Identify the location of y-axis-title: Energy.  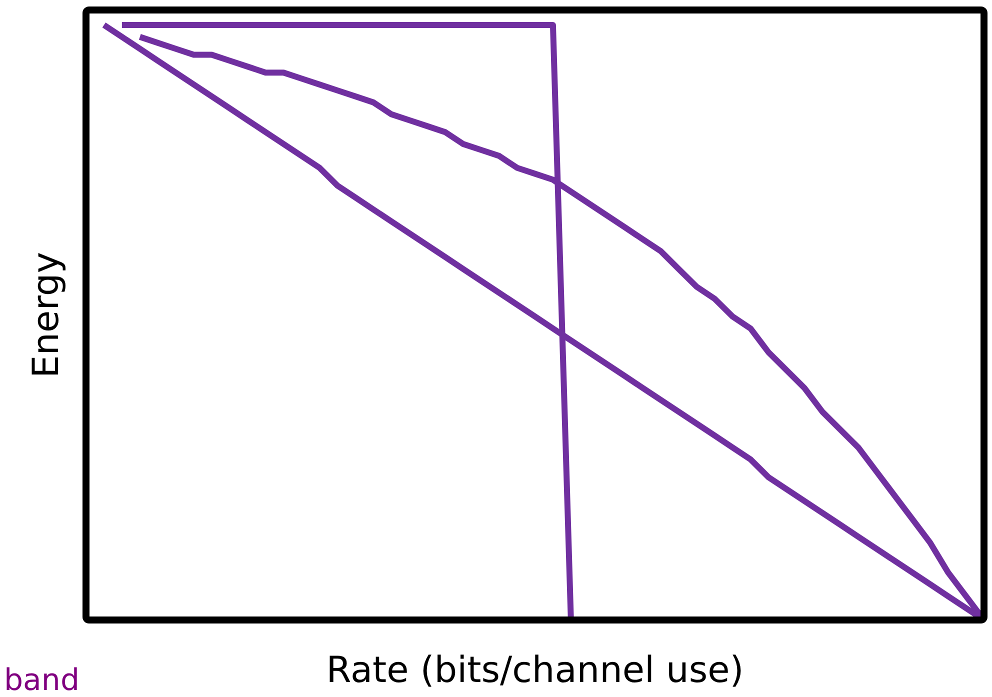
(46, 315).